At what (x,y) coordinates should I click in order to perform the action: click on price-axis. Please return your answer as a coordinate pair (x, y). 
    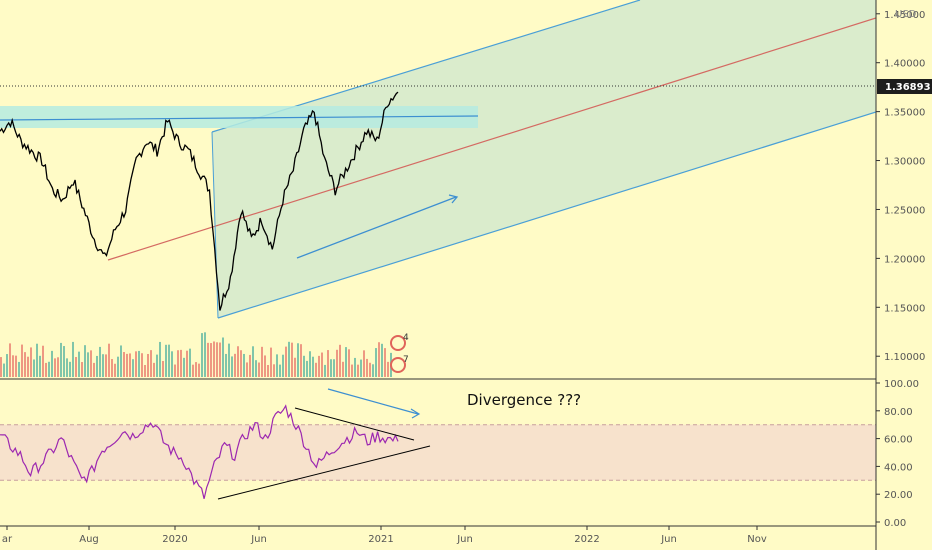
    Looking at the image, I should click on (904, 189).